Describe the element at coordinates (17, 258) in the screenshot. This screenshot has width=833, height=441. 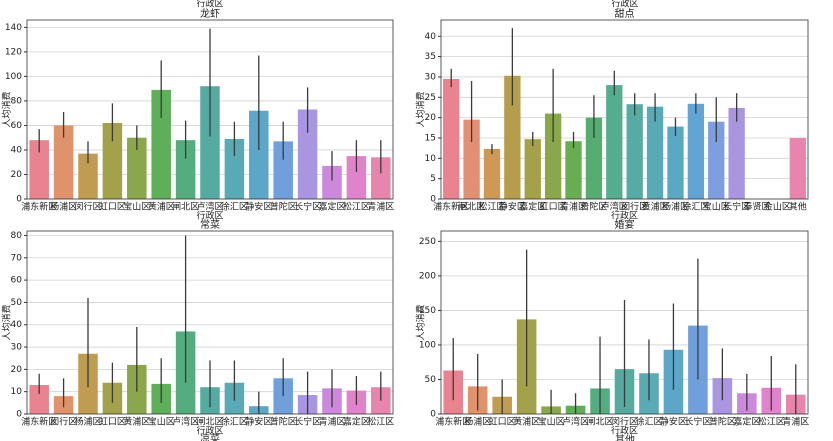
I see `y-tick-label: 70` at that location.